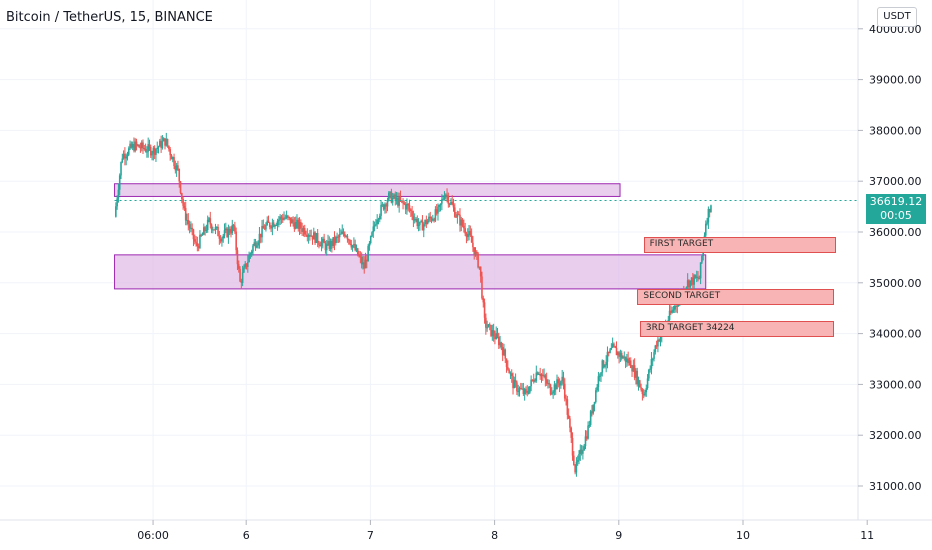 This screenshot has height=550, width=932. Describe the element at coordinates (735, 296) in the screenshot. I see `target-label: SECOND TARGET` at that location.